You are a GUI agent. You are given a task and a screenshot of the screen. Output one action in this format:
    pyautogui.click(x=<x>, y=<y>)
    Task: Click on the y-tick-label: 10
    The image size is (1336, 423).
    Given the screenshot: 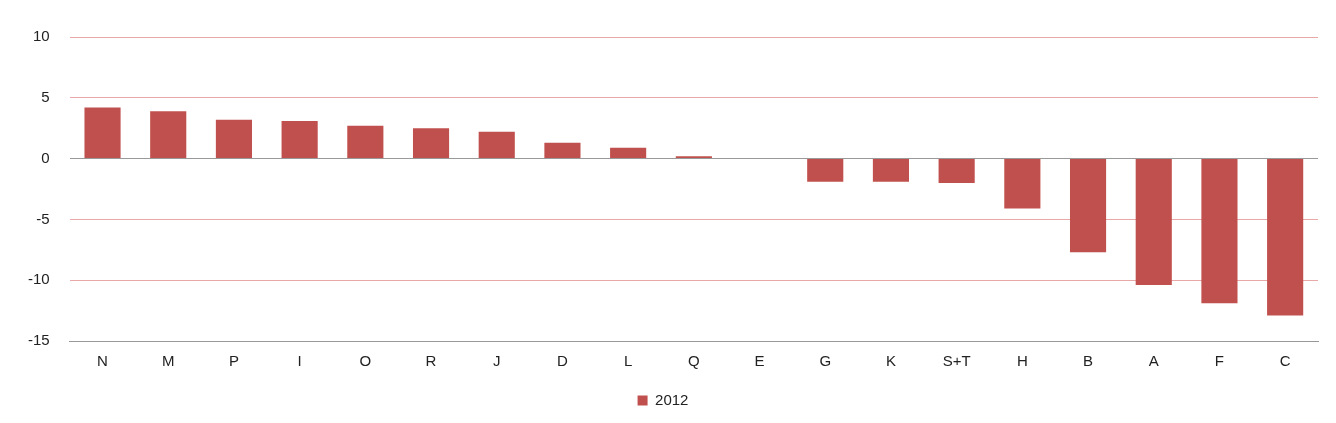 What is the action you would take?
    pyautogui.click(x=41, y=36)
    